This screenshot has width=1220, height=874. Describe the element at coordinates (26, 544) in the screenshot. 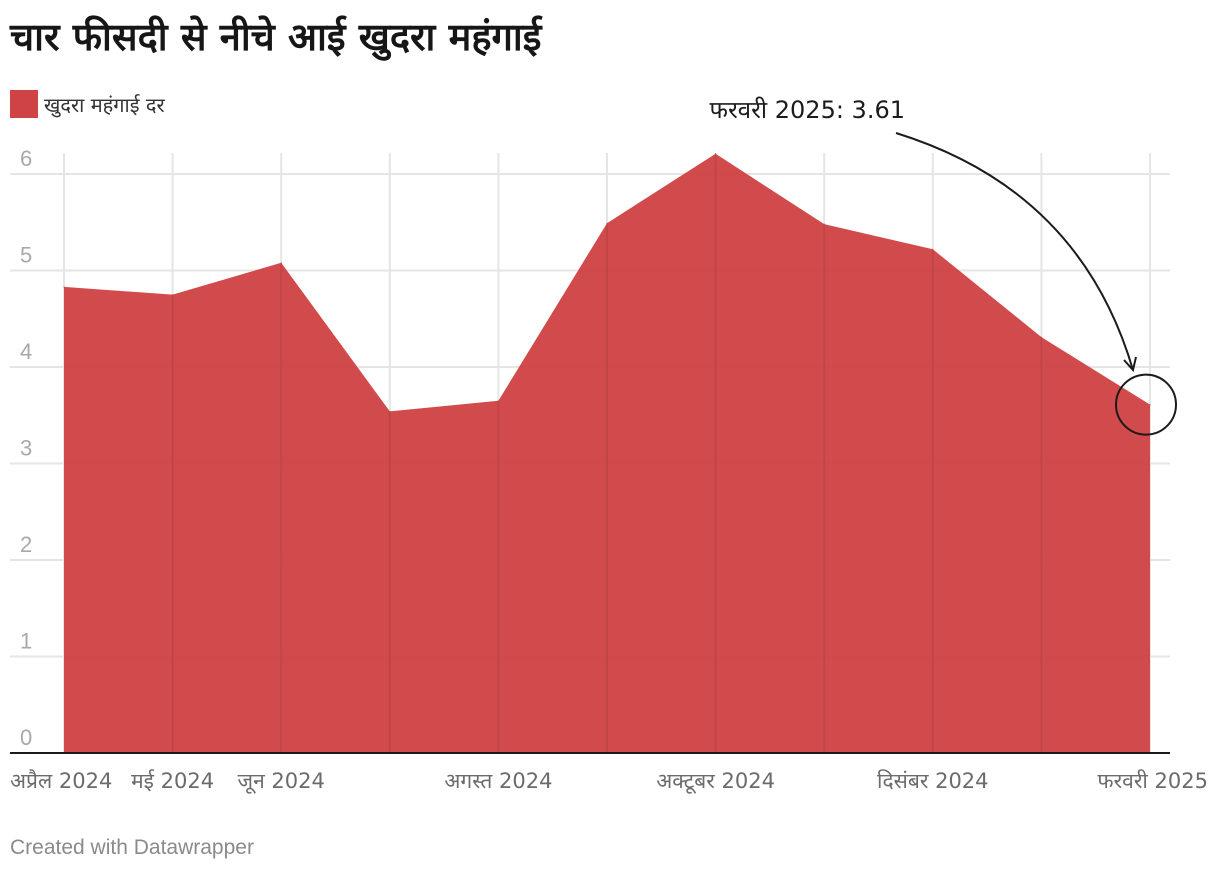

I see `y-tick-label: 2` at that location.